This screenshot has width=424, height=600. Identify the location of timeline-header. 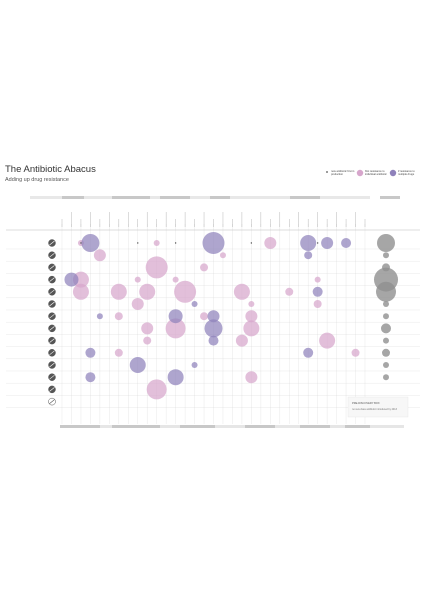
(215, 211).